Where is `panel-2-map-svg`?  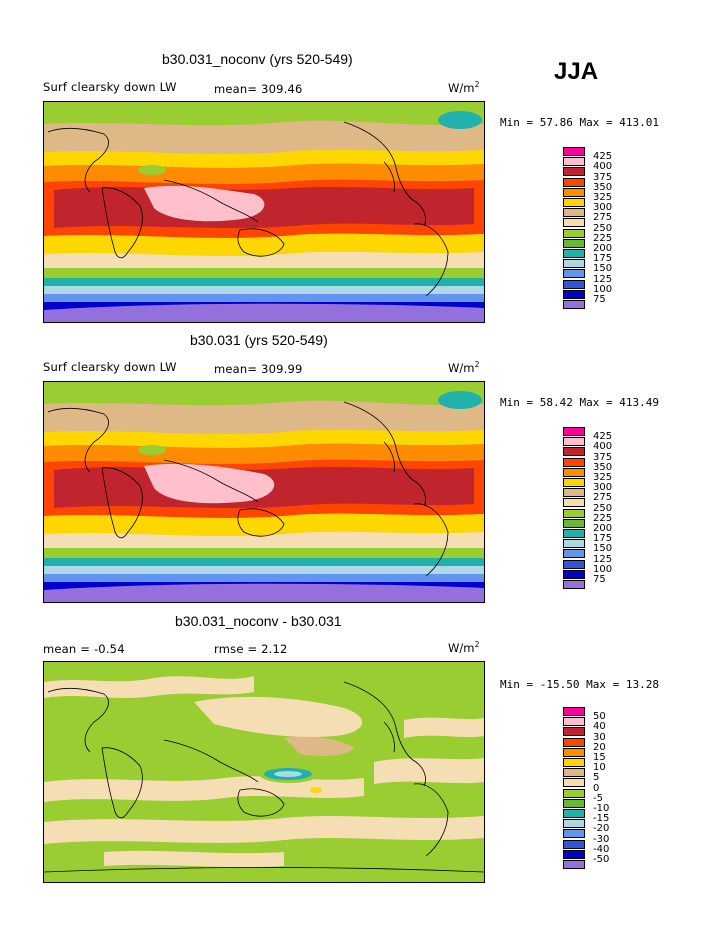 panel-2-map-svg is located at coordinates (264, 492).